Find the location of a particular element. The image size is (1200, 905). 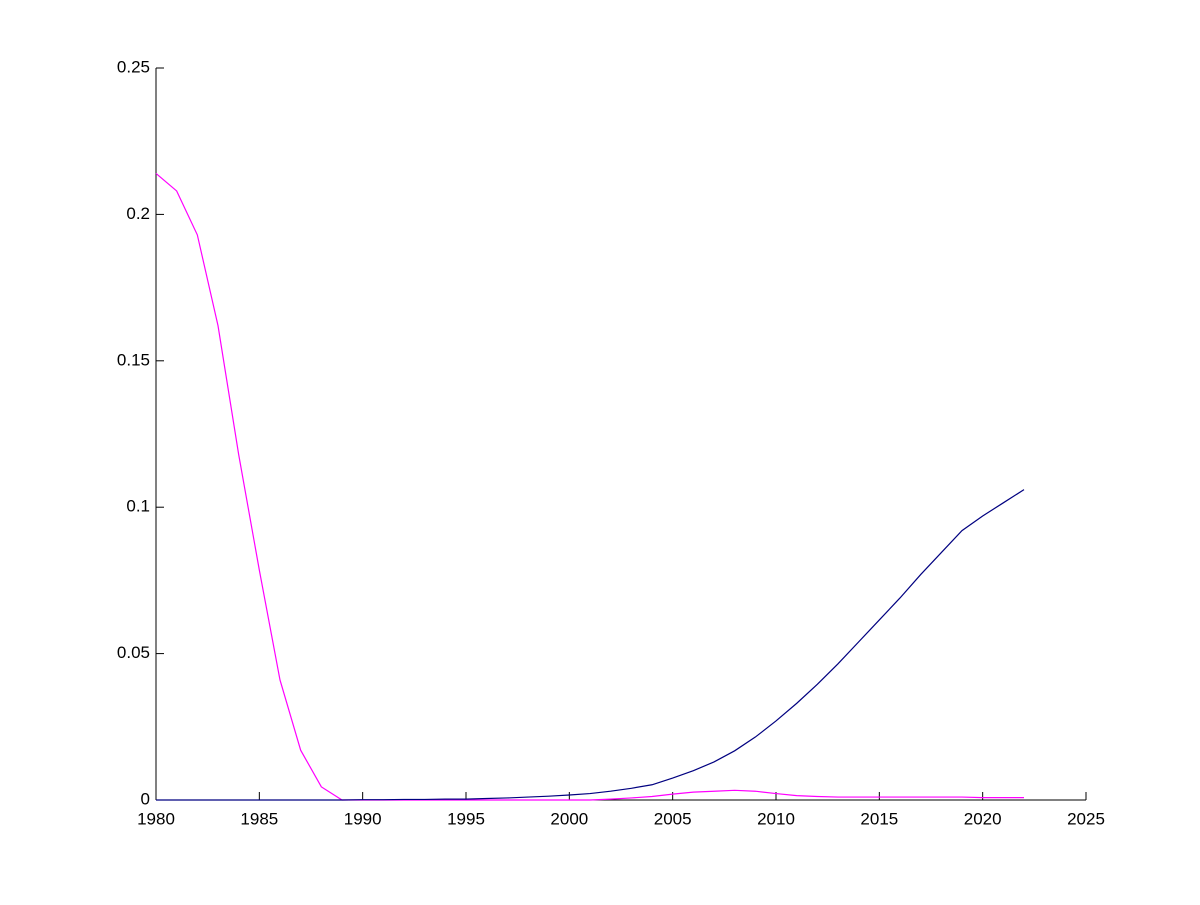

x-tick-label: 1995 is located at coordinates (466, 818).